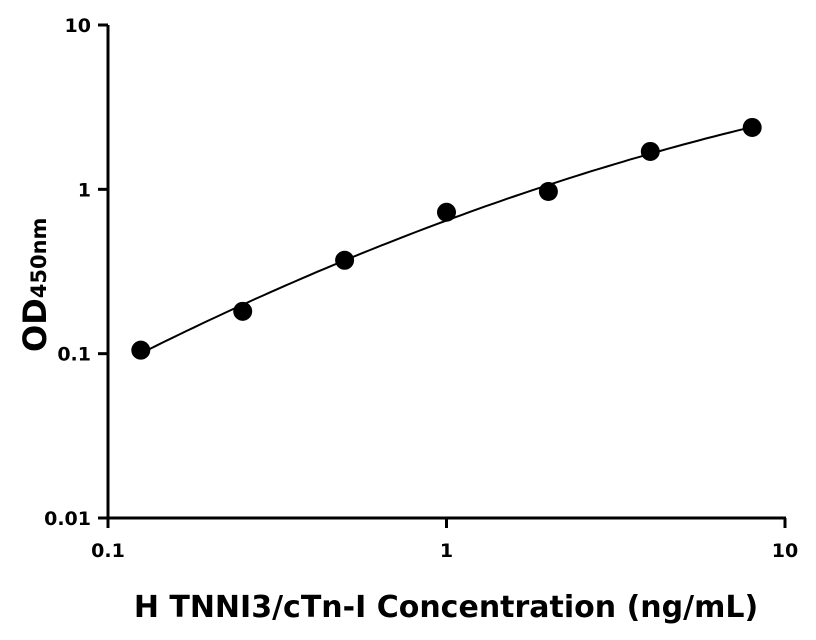  I want to click on y-tick-label: 10, so click(78, 26).